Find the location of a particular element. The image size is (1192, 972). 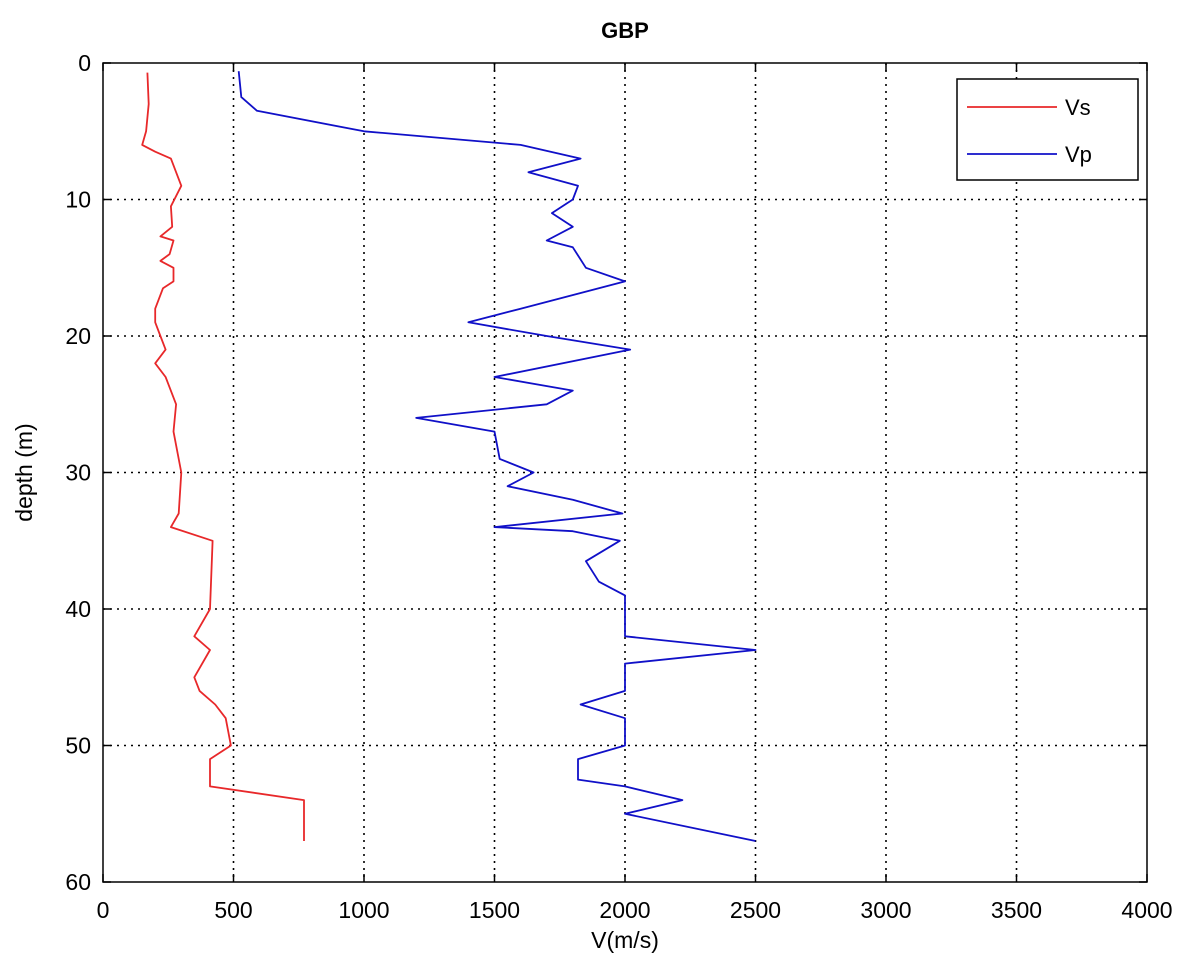

x-axis-title: V(m/s) is located at coordinates (625, 940).